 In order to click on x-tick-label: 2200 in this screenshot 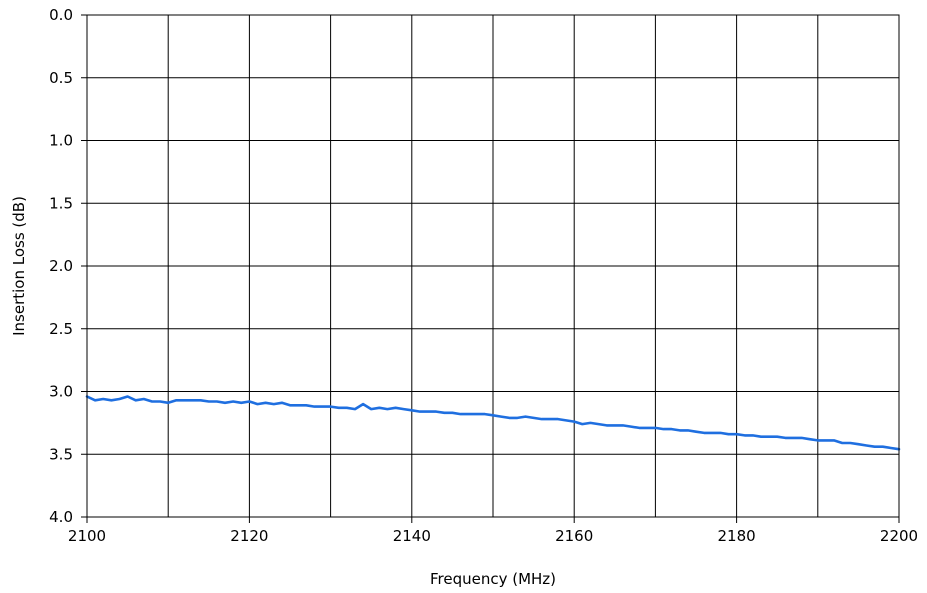, I will do `click(899, 536)`.